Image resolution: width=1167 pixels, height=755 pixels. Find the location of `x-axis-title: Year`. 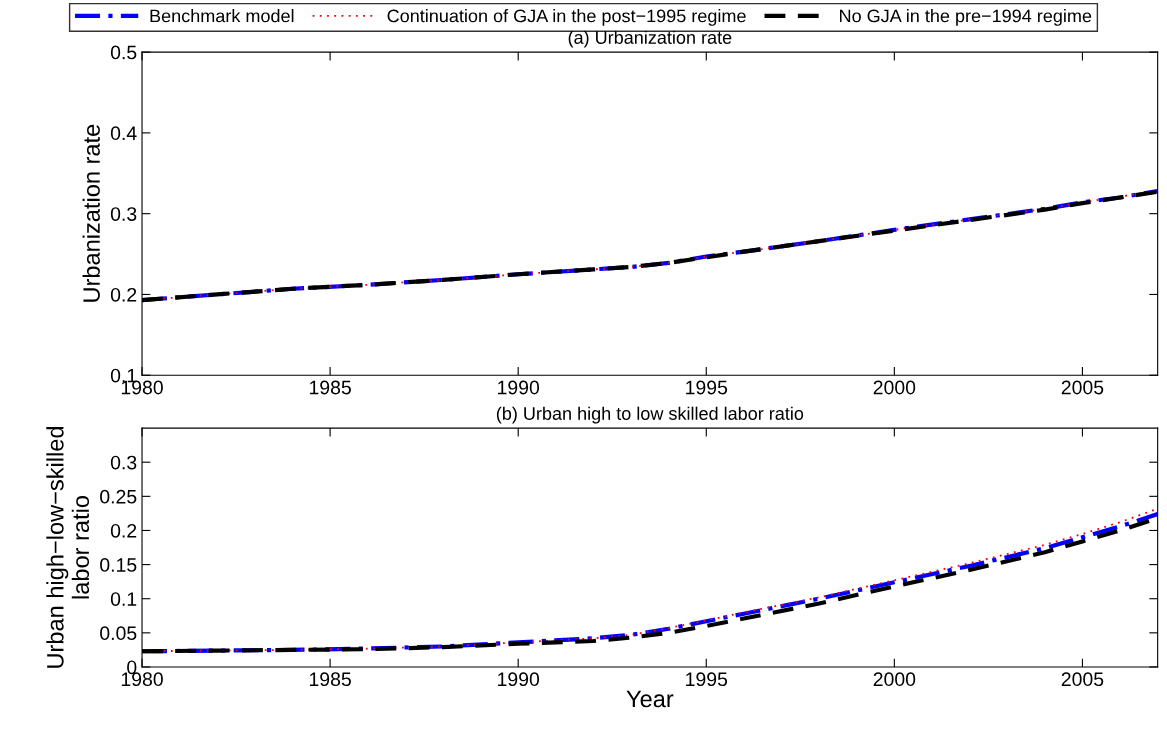

x-axis-title: Year is located at coordinates (650, 699).